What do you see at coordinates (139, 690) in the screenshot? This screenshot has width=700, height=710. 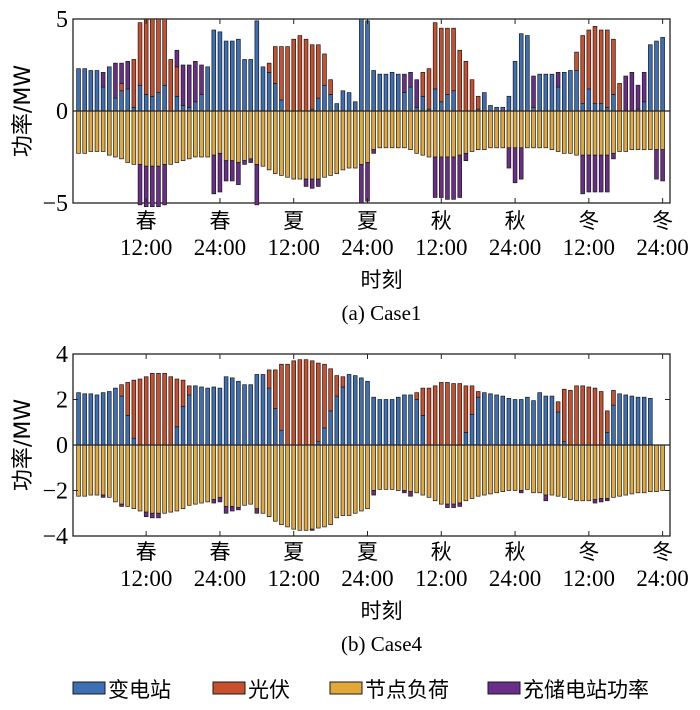 I see `legend-label-substation: 变电站` at bounding box center [139, 690].